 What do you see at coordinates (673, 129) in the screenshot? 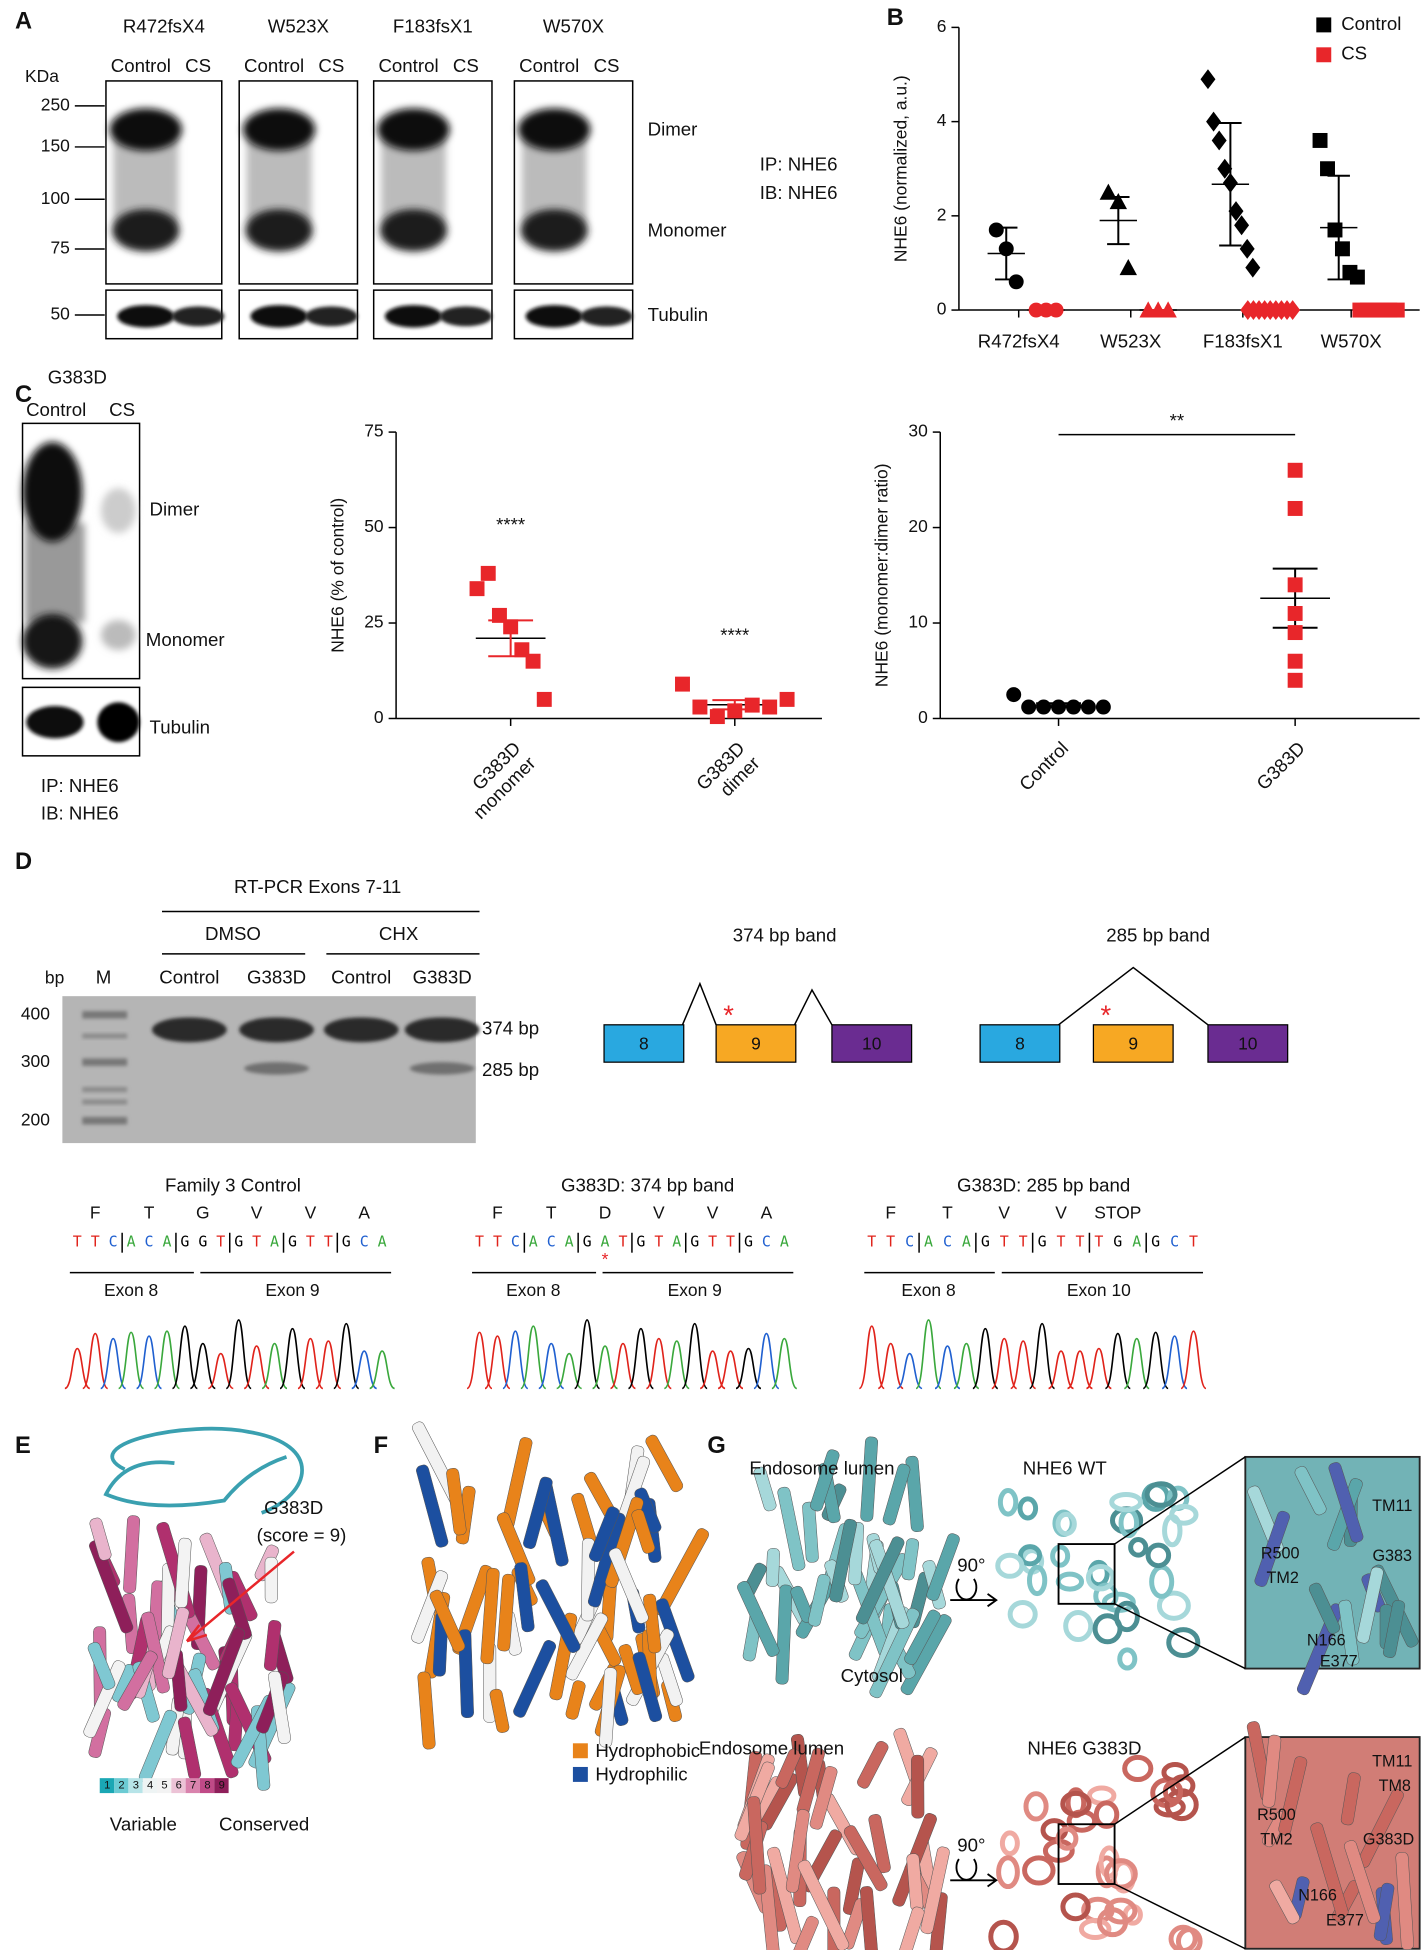
I see `band-label: Dimer` at bounding box center [673, 129].